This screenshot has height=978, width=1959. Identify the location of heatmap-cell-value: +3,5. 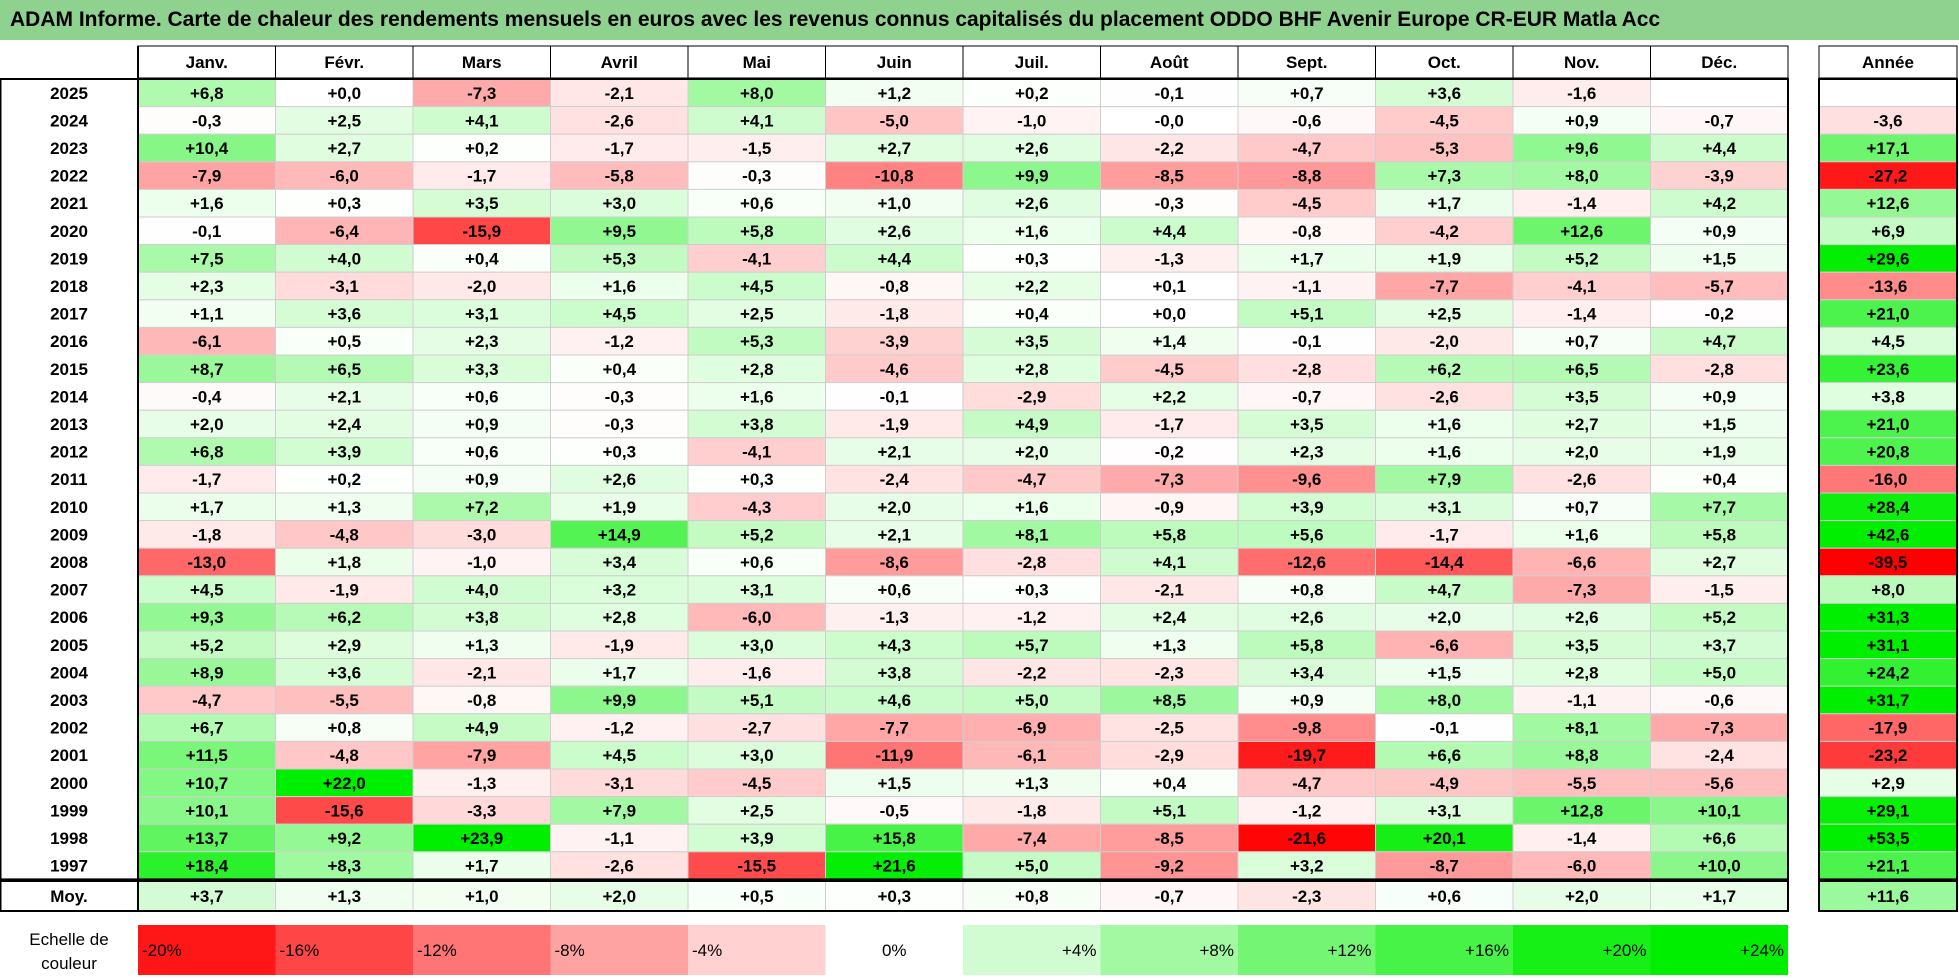
(1582, 645).